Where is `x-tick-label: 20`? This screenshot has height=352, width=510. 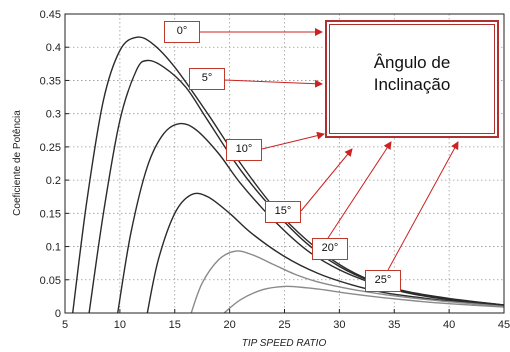
x-tick-label: 20 is located at coordinates (230, 325).